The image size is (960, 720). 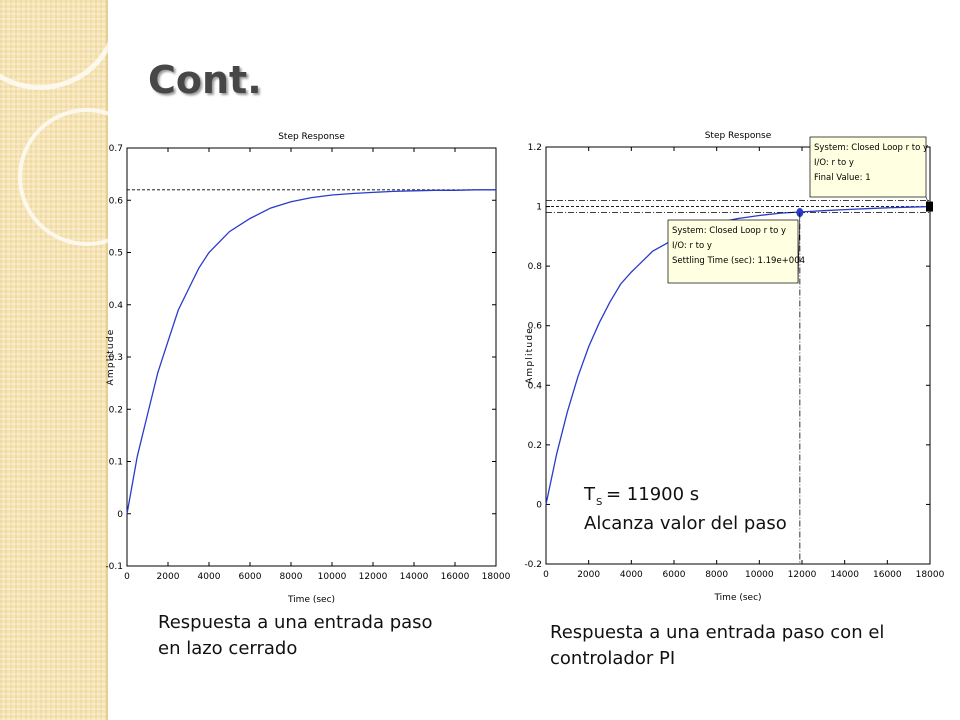 What do you see at coordinates (209, 577) in the screenshot?
I see `chart1-x-tick-label: 4000` at bounding box center [209, 577].